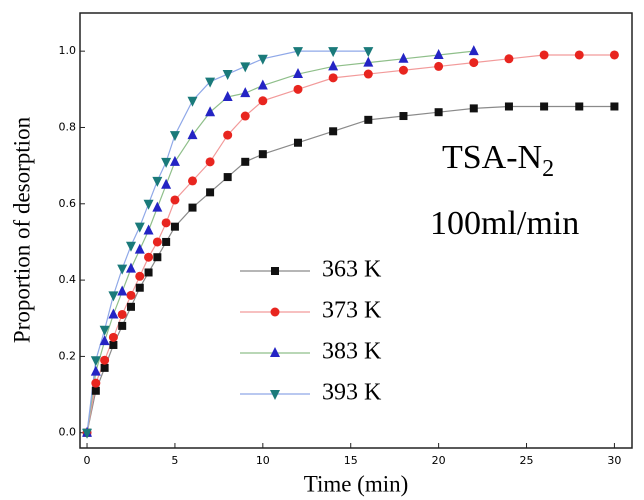 This screenshot has height=500, width=644. Describe the element at coordinates (21, 229) in the screenshot. I see `y-axis-label: Proportion of desorption` at that location.